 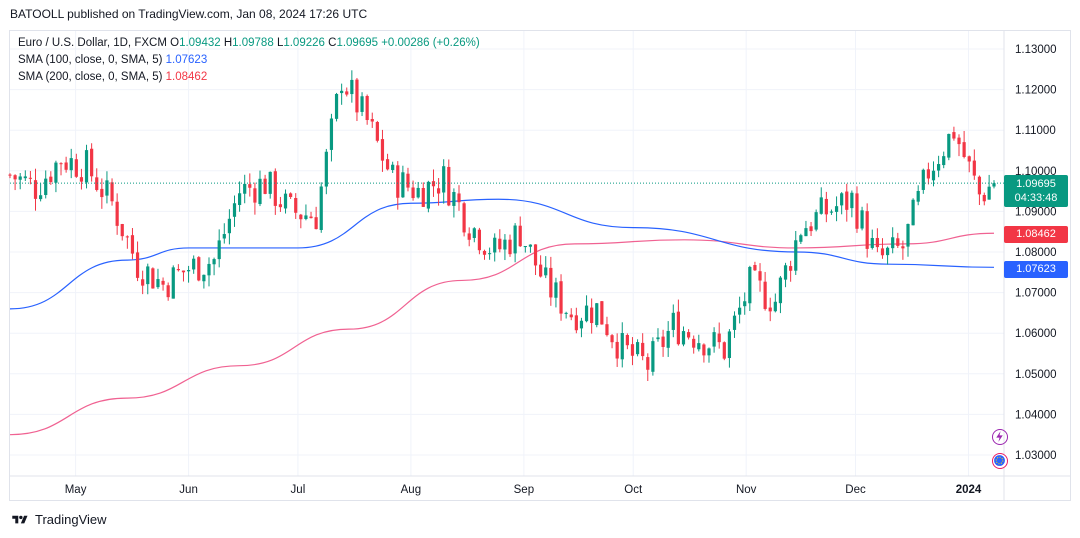 I want to click on open-value: 1.09432, so click(x=200, y=43).